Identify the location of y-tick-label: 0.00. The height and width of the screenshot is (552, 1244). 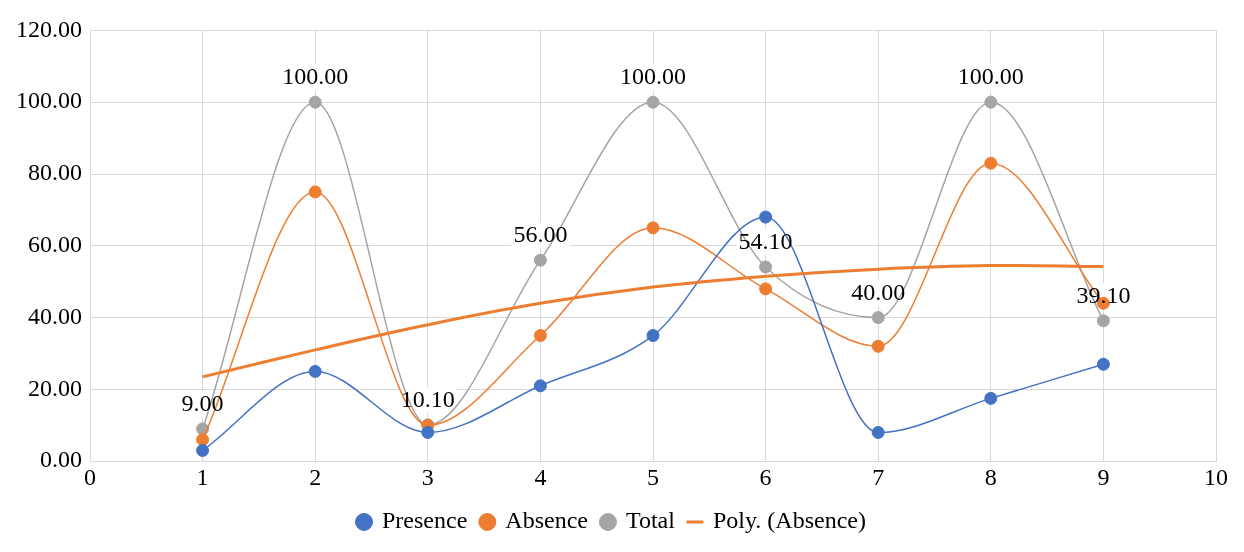
(61, 459).